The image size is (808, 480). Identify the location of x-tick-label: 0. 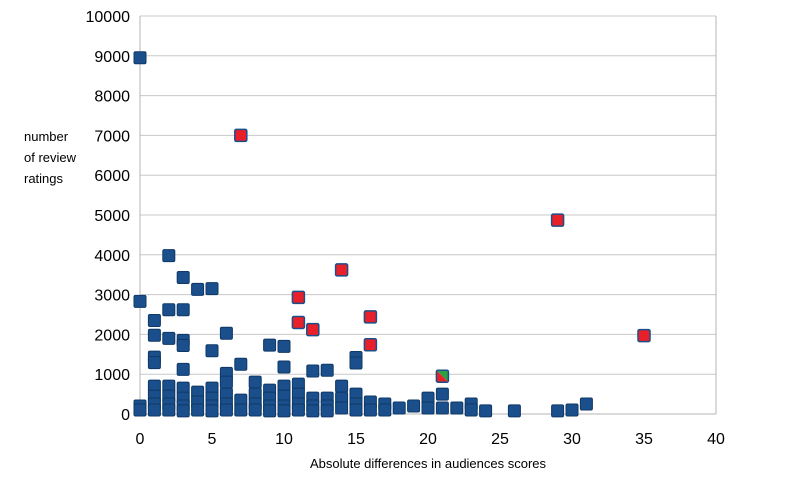
(140, 439).